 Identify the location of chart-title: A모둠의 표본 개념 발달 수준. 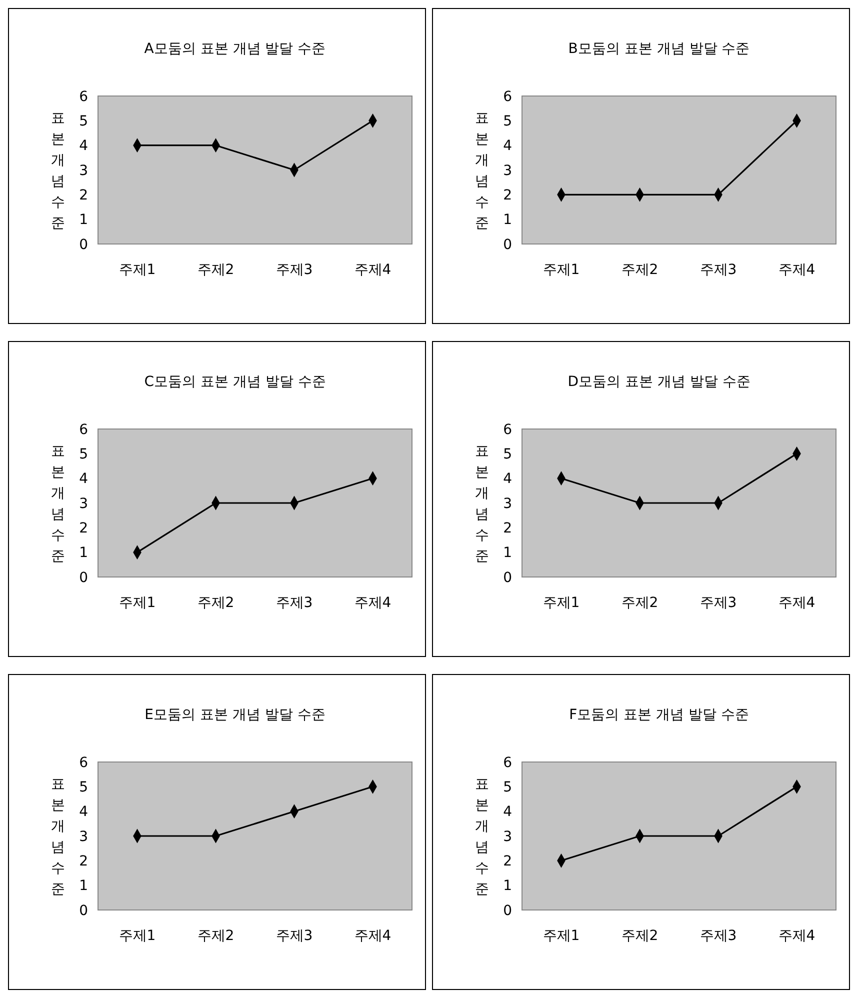
(235, 49).